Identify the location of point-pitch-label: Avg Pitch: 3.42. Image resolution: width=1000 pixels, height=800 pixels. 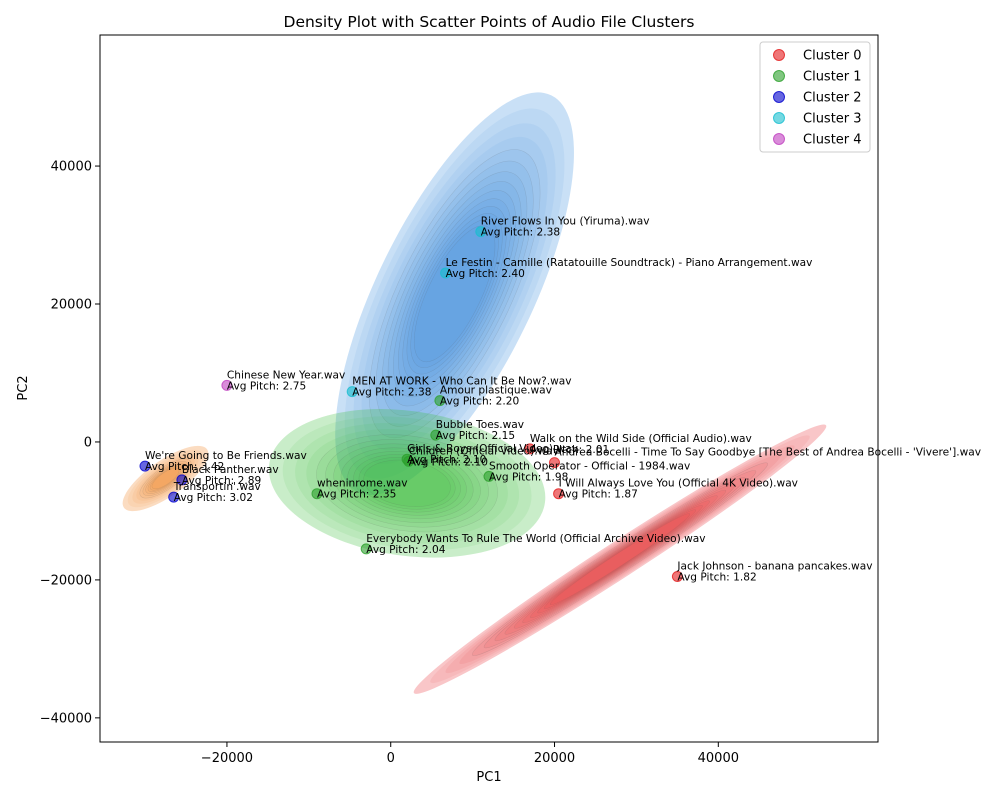
(184, 467).